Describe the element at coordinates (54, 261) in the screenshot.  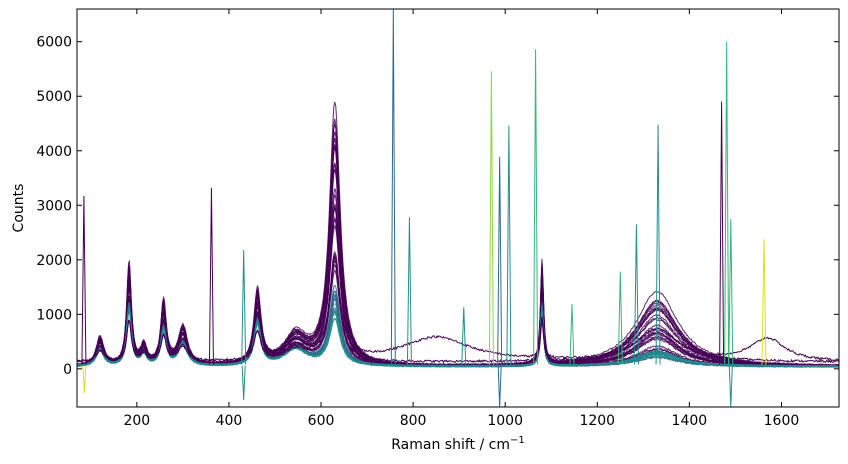
I see `y-tick-label: 2000` at that location.